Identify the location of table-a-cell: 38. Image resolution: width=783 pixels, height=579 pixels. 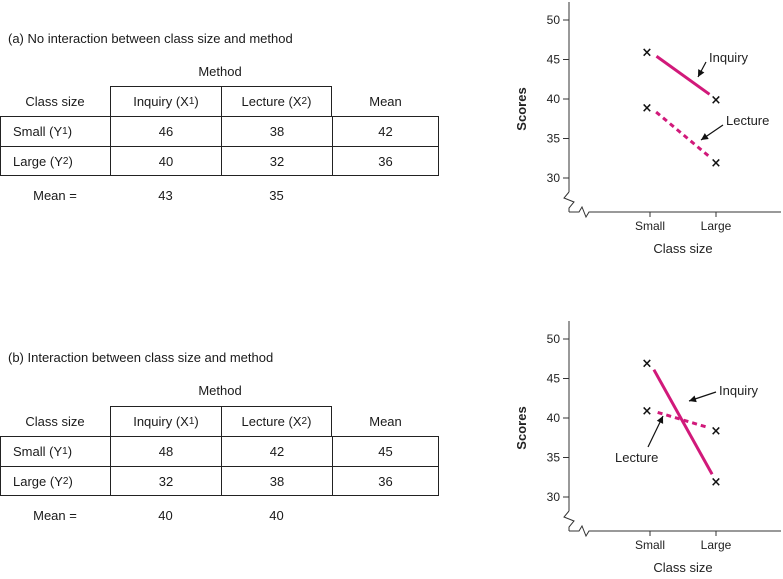
(276, 131).